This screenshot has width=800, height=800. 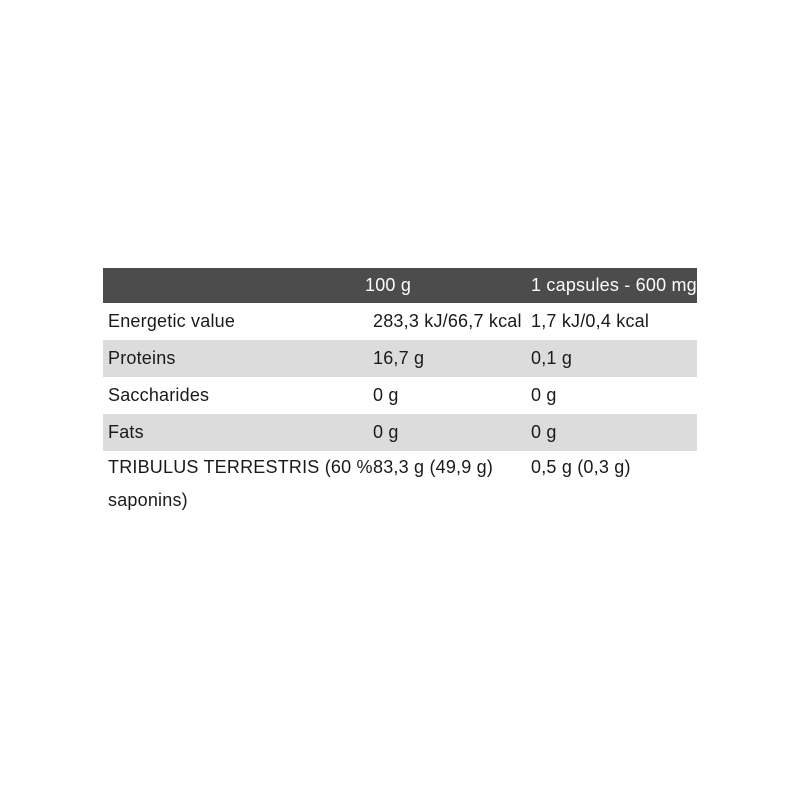 I want to click on table-row: Proteins 16,7 g 0,1 g, so click(x=400, y=358).